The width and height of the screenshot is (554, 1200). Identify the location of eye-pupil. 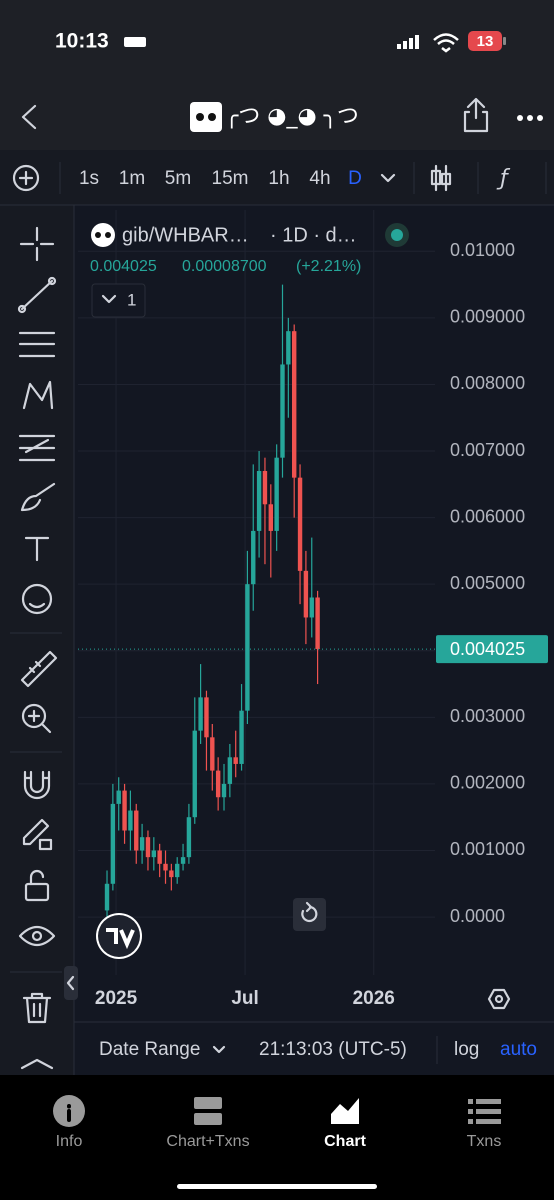
(37, 936).